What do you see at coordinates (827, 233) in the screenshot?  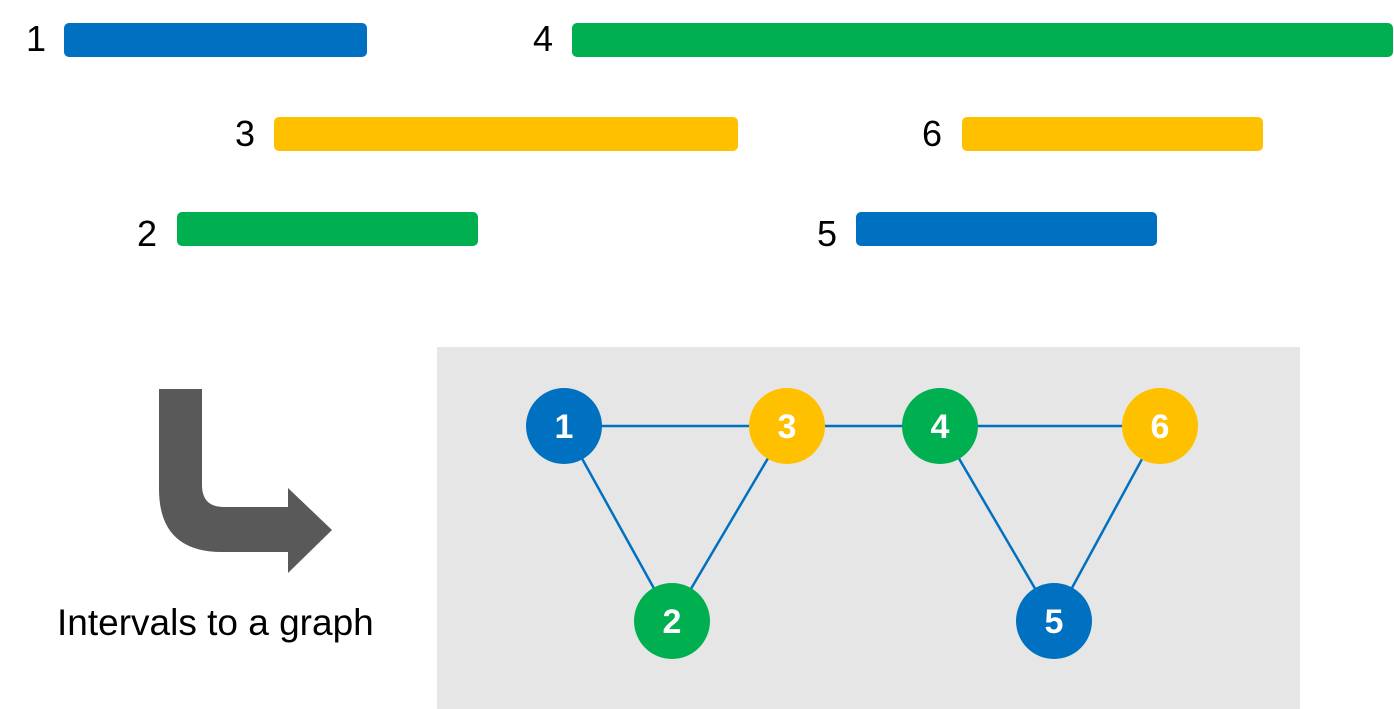 I see `interval-label-5: 5` at bounding box center [827, 233].